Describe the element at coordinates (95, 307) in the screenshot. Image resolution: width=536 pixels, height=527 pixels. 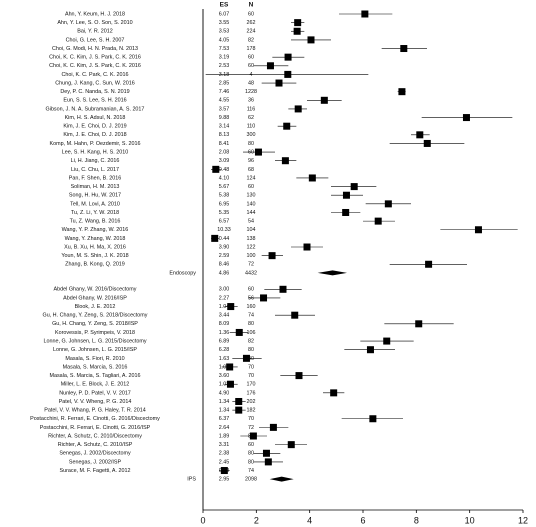
I see `study-label: Blook, J. E. 2012` at that location.